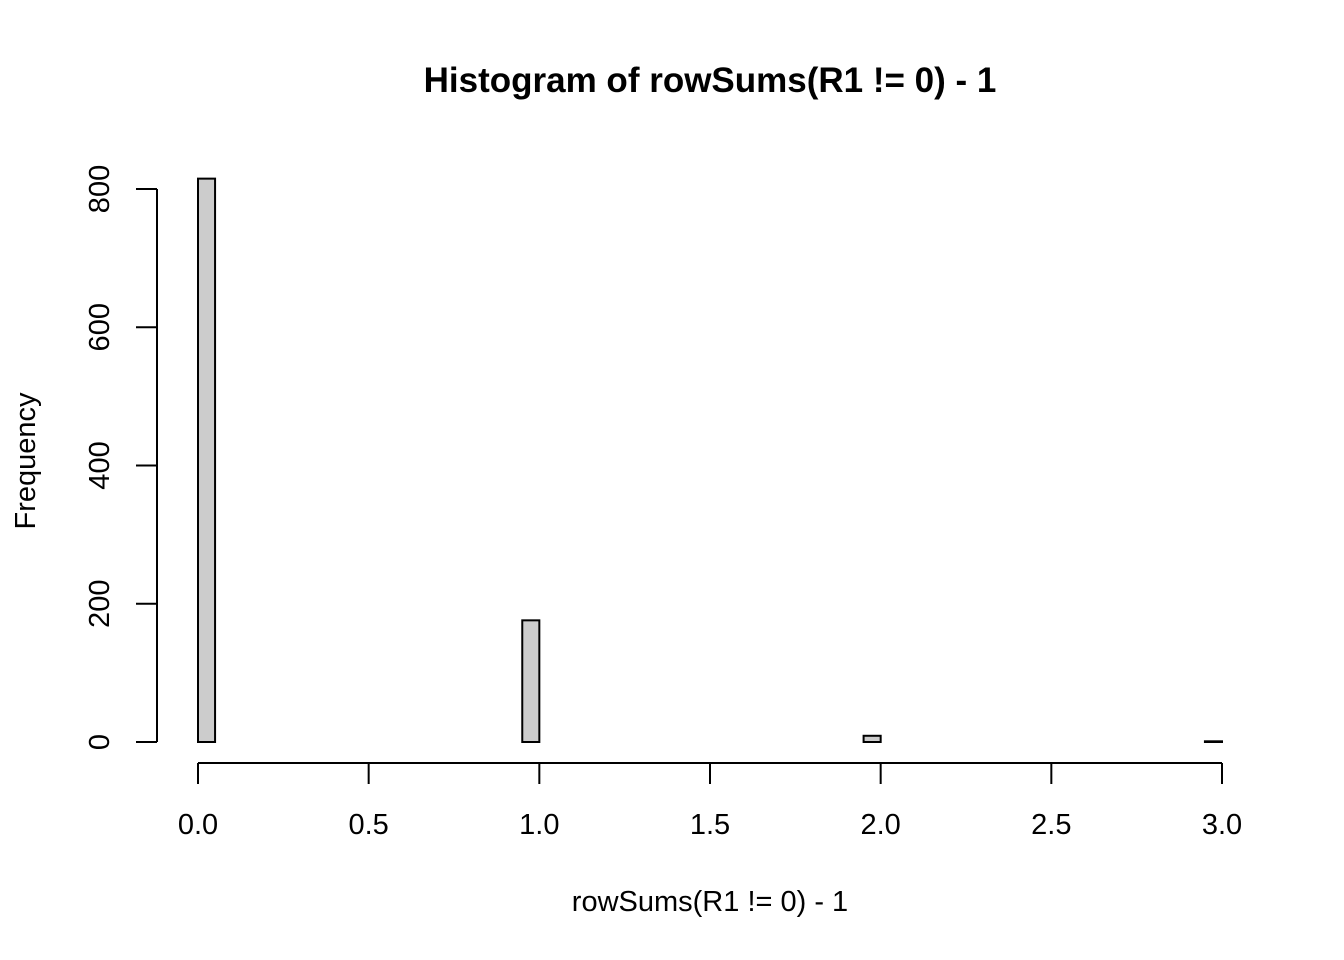  Describe the element at coordinates (369, 825) in the screenshot. I see `x-tick-label: 0.5` at that location.